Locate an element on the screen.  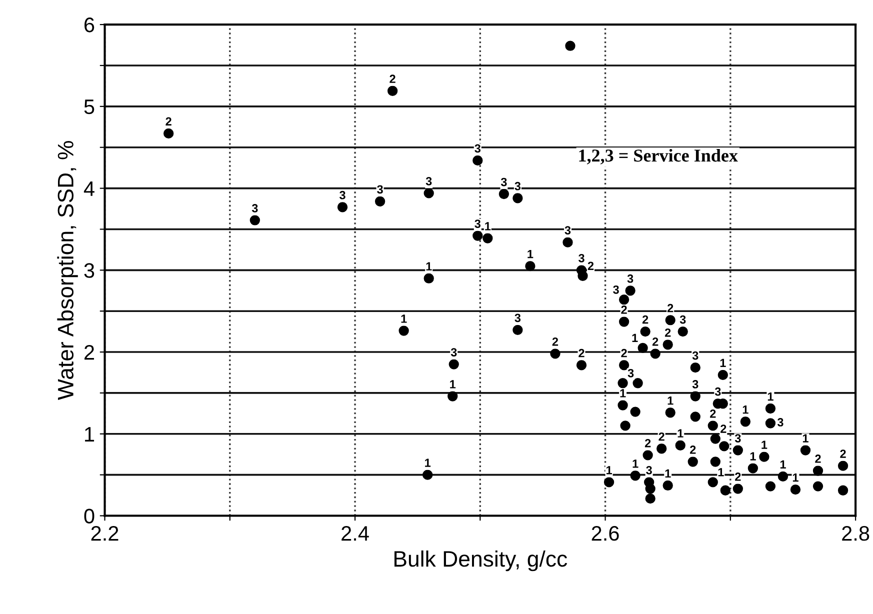
annotation: 1,2,3 = Service Index is located at coordinates (658, 156).